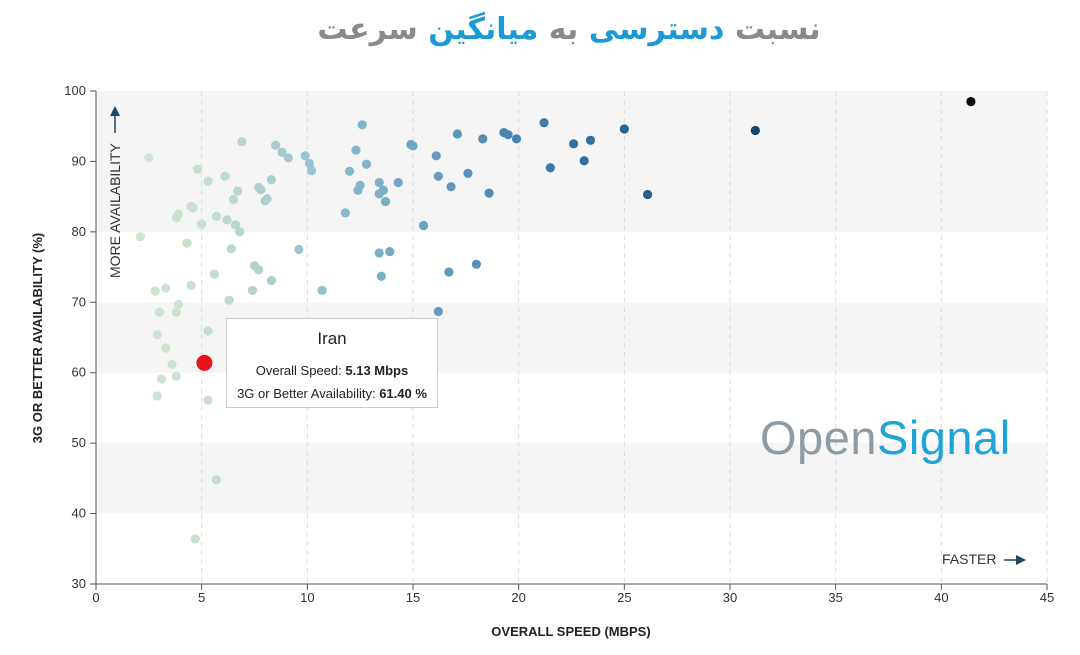  I want to click on title-word: نسبت, so click(777, 29).